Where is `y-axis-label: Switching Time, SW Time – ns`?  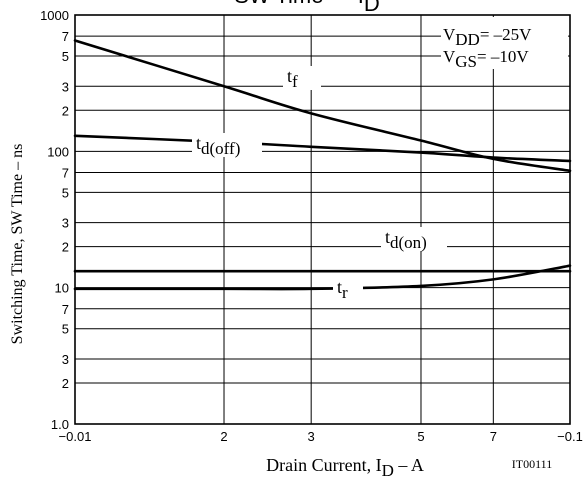 y-axis-label: Switching Time, SW Time – ns is located at coordinates (17, 244).